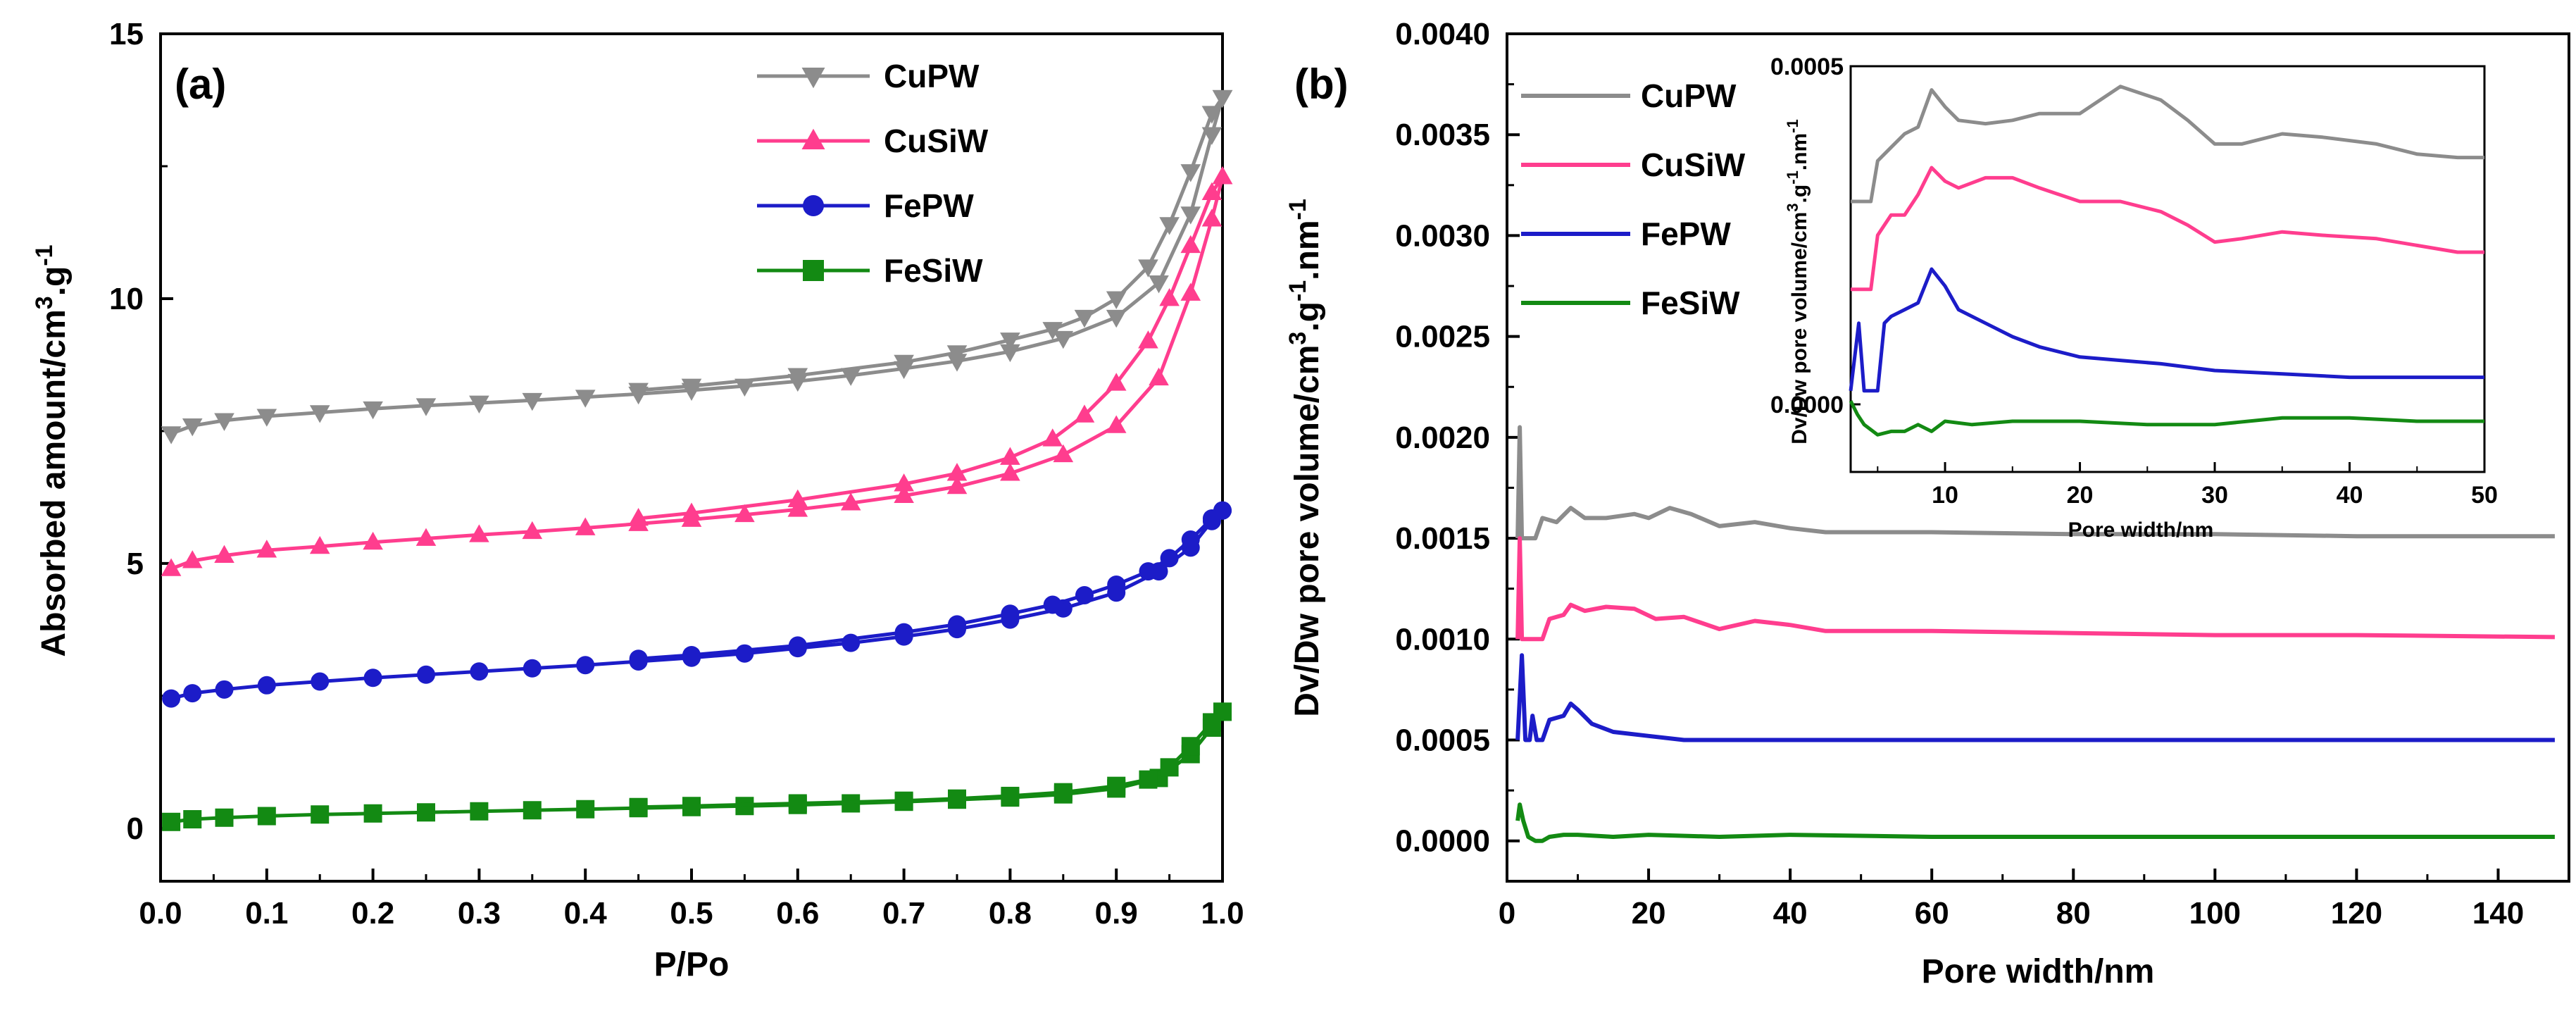 This screenshot has height=1020, width=2576. Describe the element at coordinates (692, 965) in the screenshot. I see `panel-a-x-axis-title: P/Po` at that location.